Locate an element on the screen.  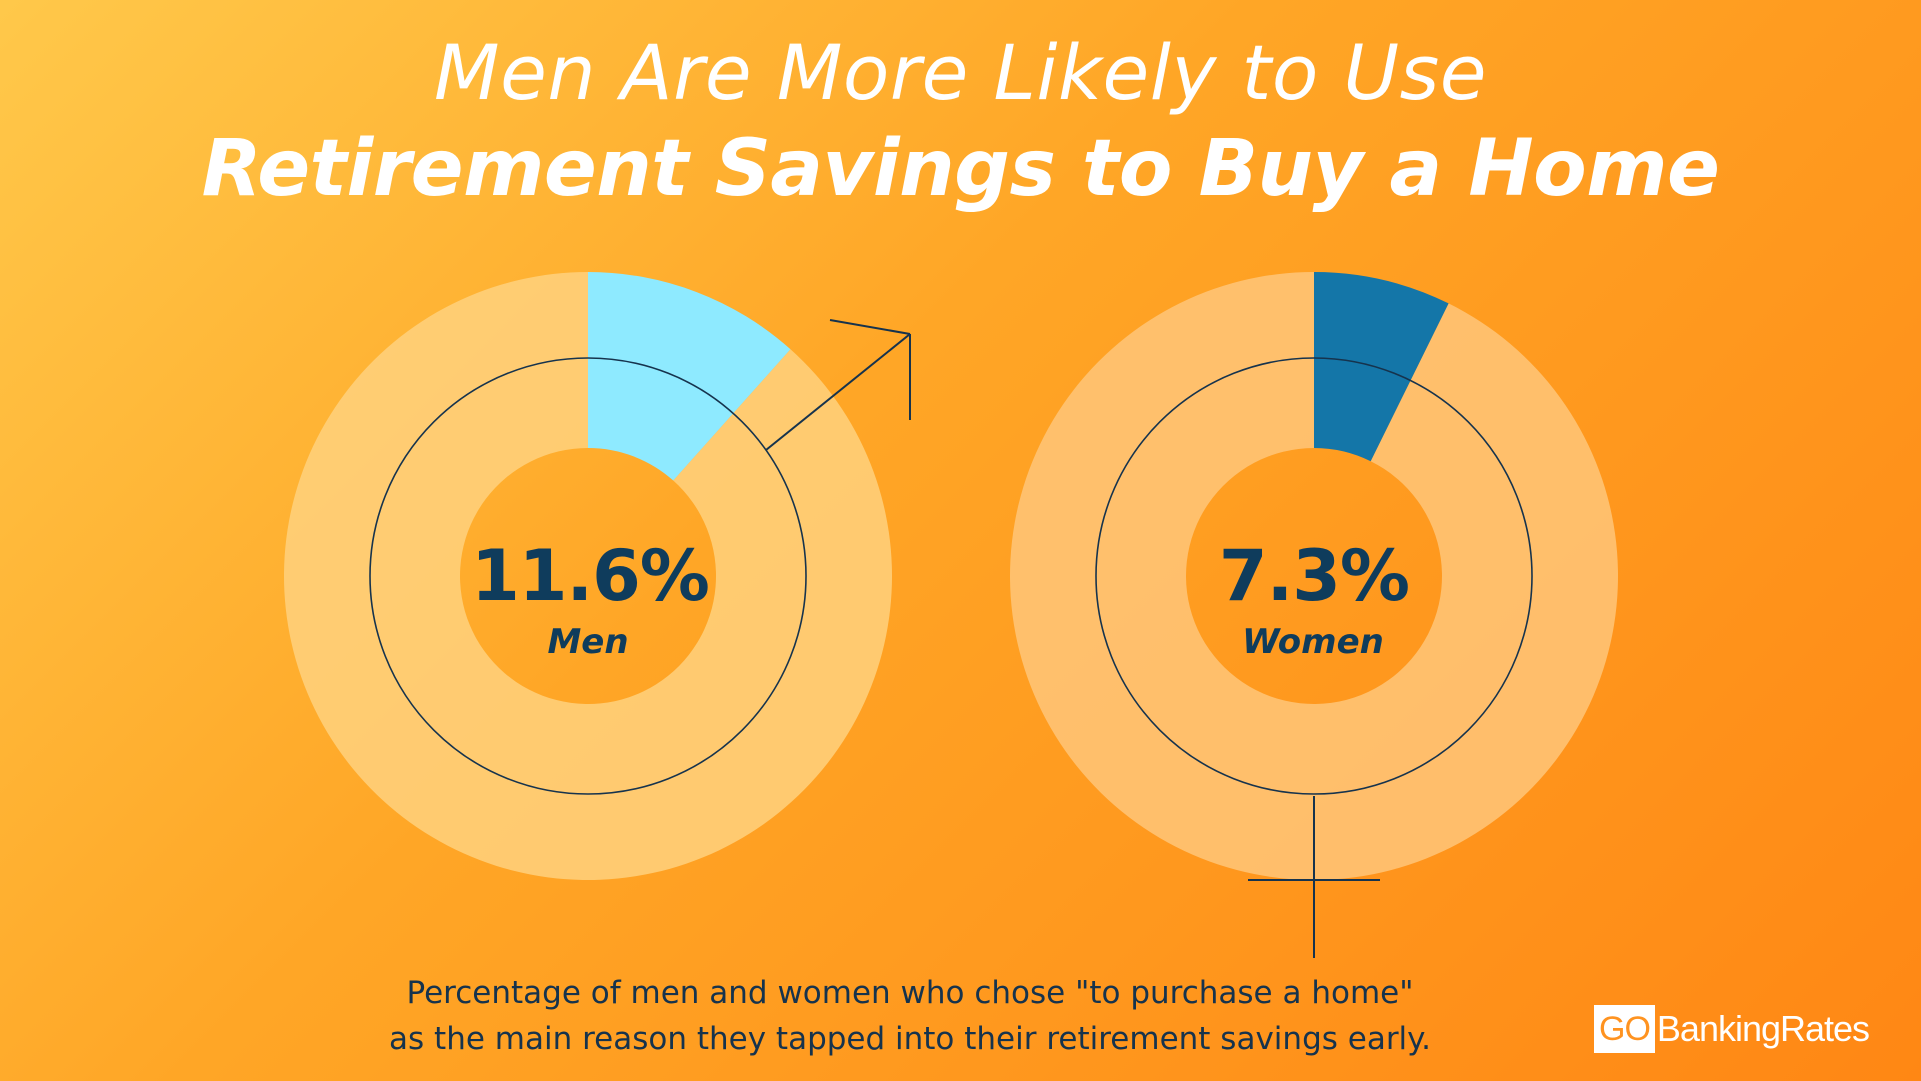
women-percent-label: 7.3% is located at coordinates (1314, 576).